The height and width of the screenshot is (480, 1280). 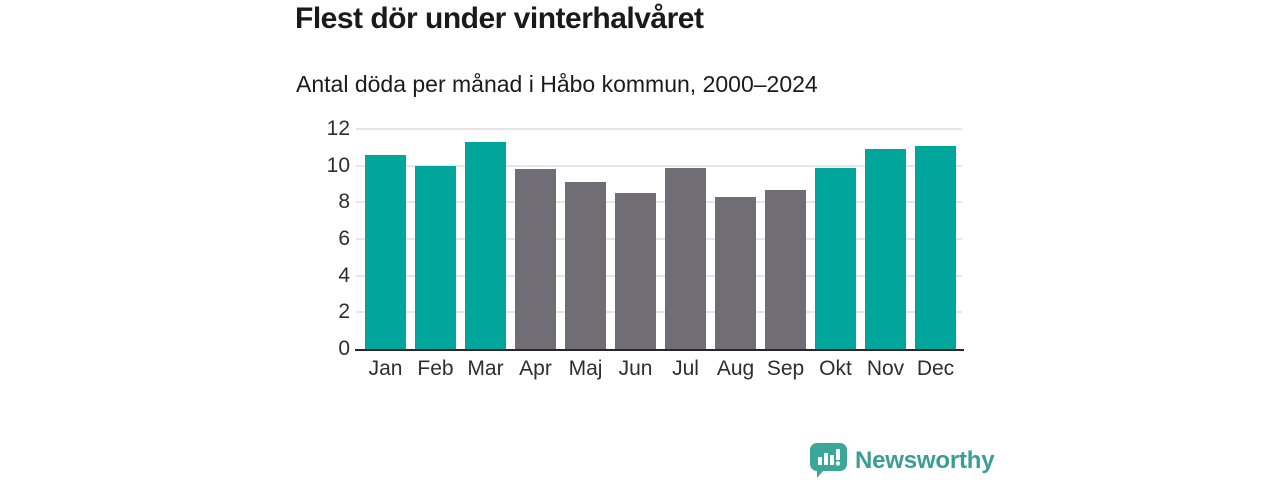 I want to click on y-tick-12: 12, so click(x=338, y=128).